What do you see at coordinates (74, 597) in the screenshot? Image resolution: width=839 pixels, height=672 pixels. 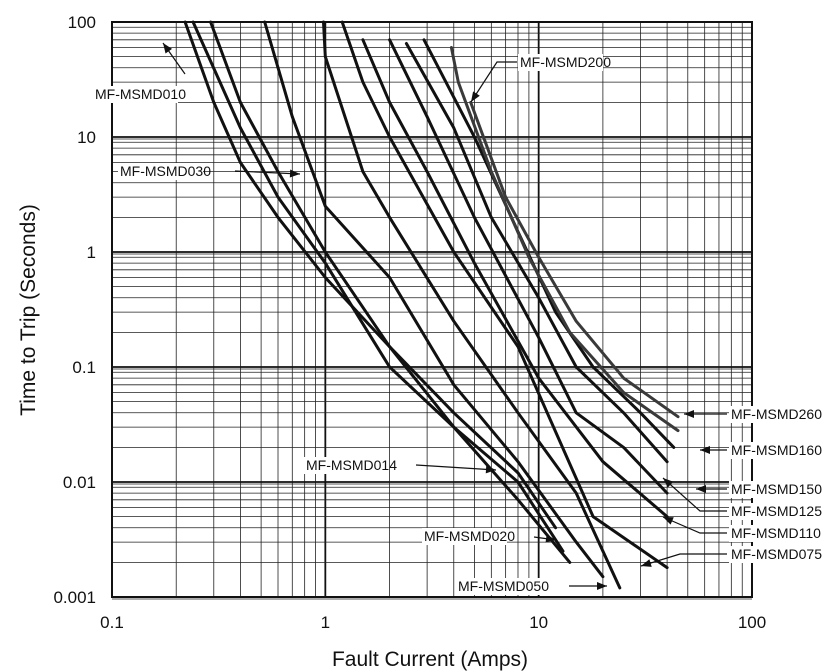 I see `y-tick-label: 0.001` at bounding box center [74, 597].